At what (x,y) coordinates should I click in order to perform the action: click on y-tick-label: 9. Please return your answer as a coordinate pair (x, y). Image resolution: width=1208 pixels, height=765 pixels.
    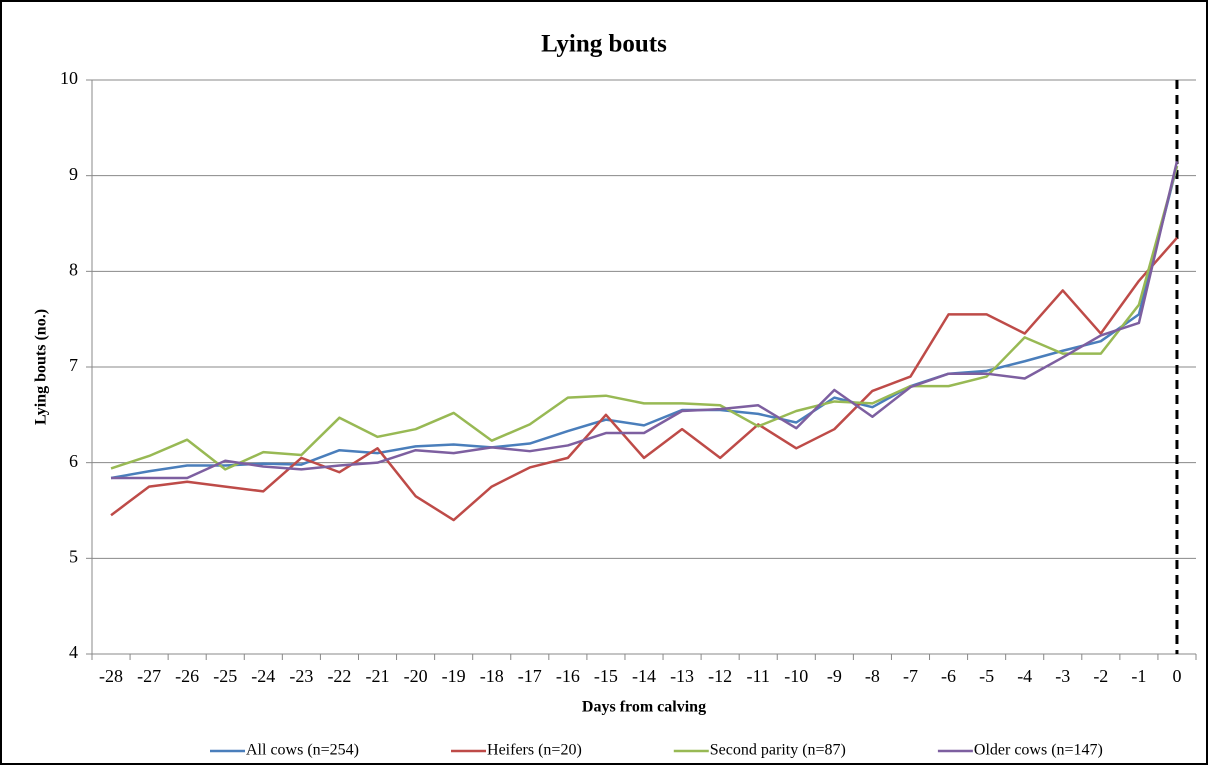
    Looking at the image, I should click on (73, 174).